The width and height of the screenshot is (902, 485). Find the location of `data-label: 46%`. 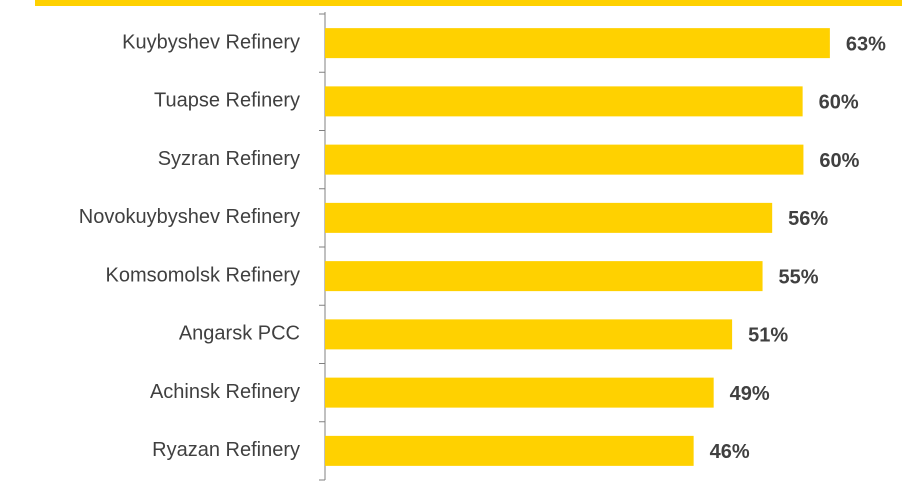

data-label: 46% is located at coordinates (730, 452).